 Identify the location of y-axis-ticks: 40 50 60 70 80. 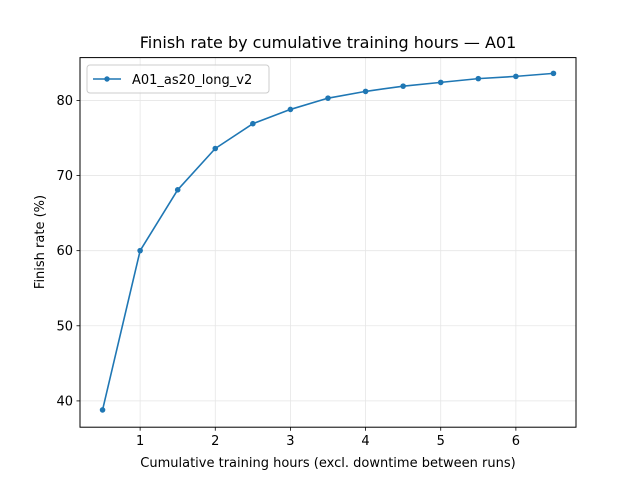
(68, 251).